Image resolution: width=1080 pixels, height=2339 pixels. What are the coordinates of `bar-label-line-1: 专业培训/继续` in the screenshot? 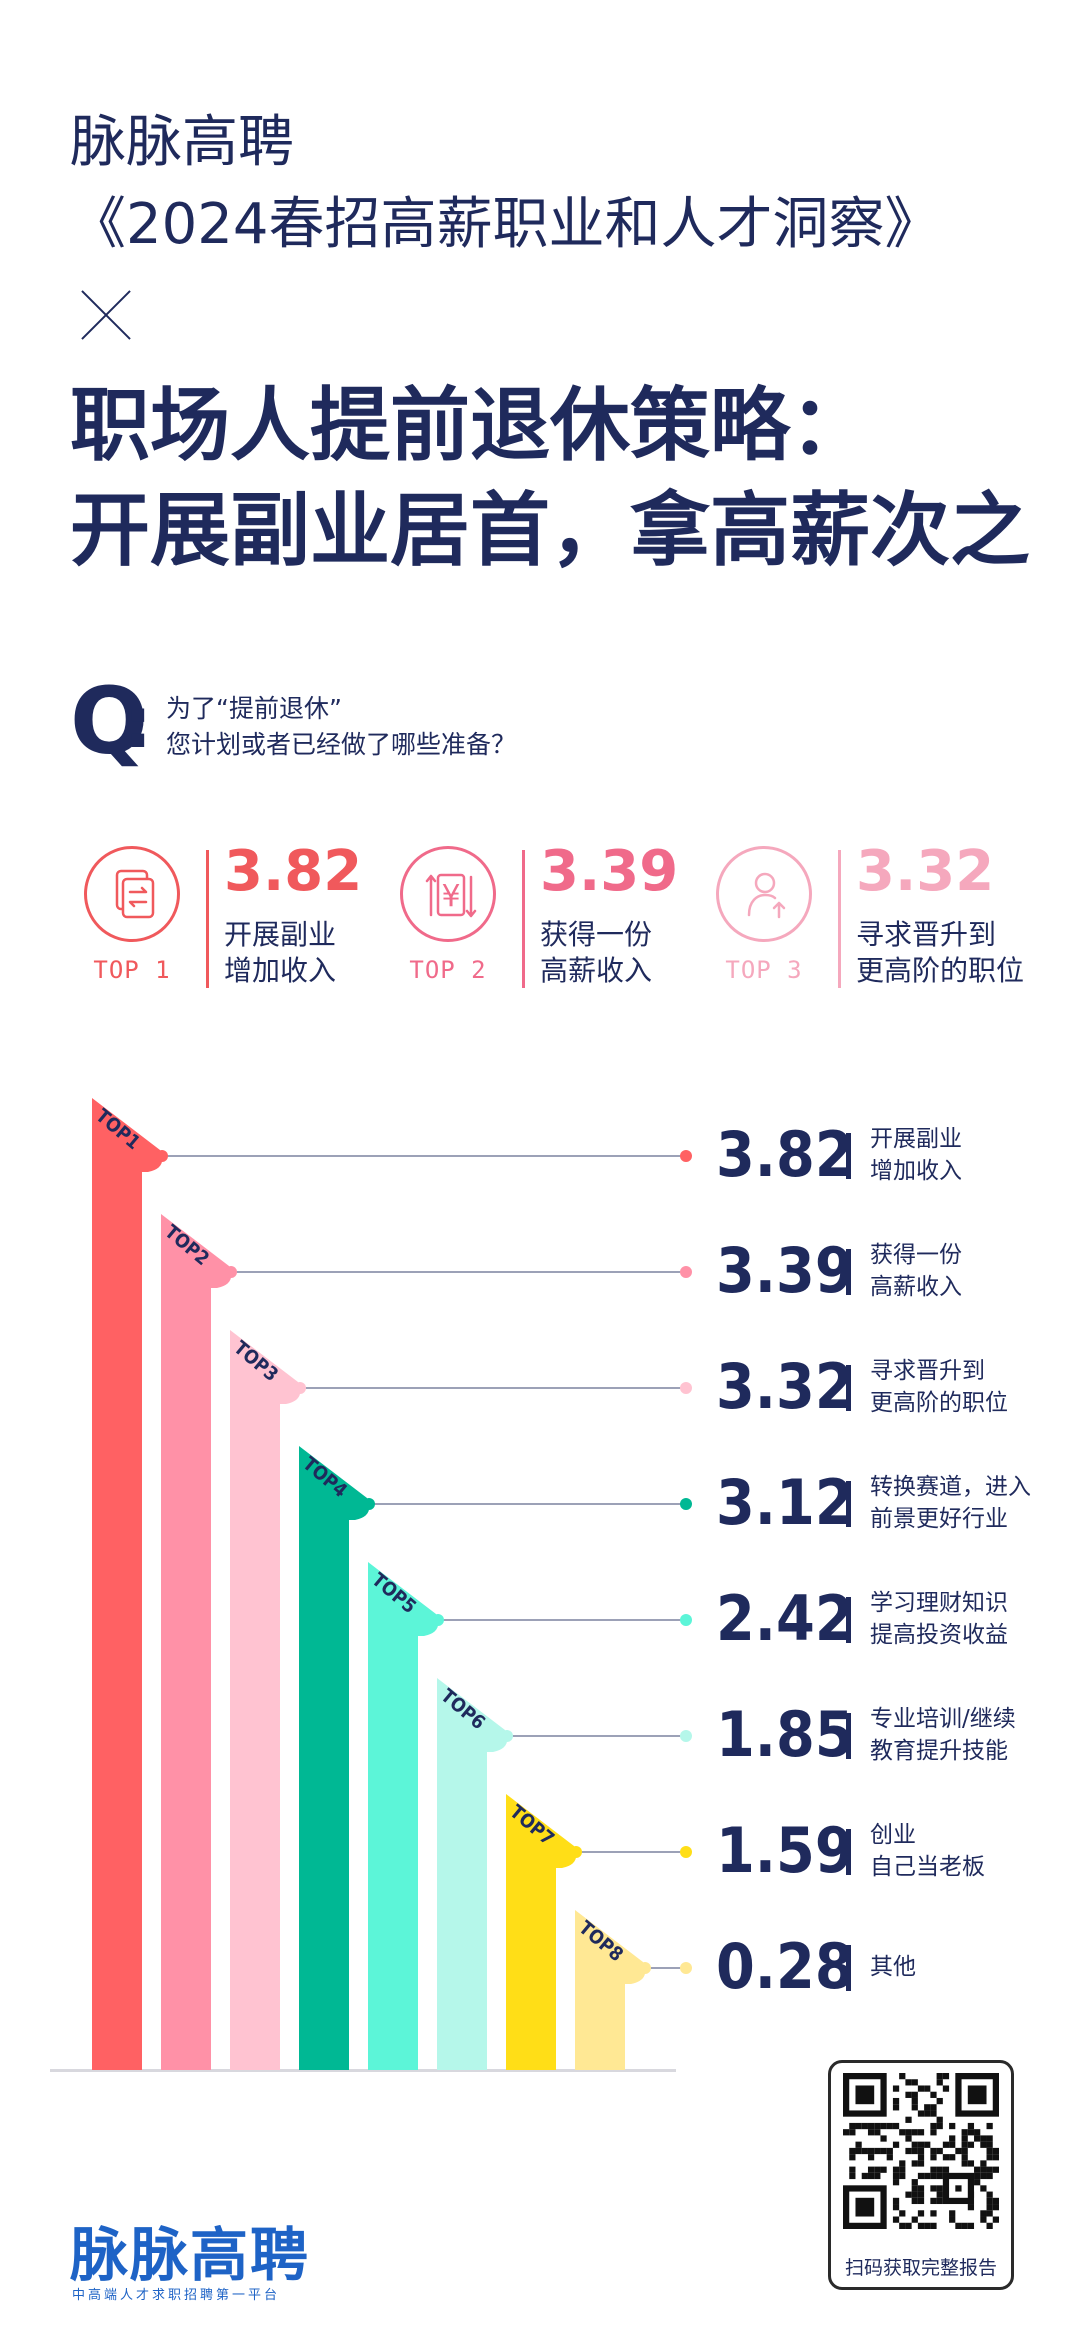 It's located at (943, 1719).